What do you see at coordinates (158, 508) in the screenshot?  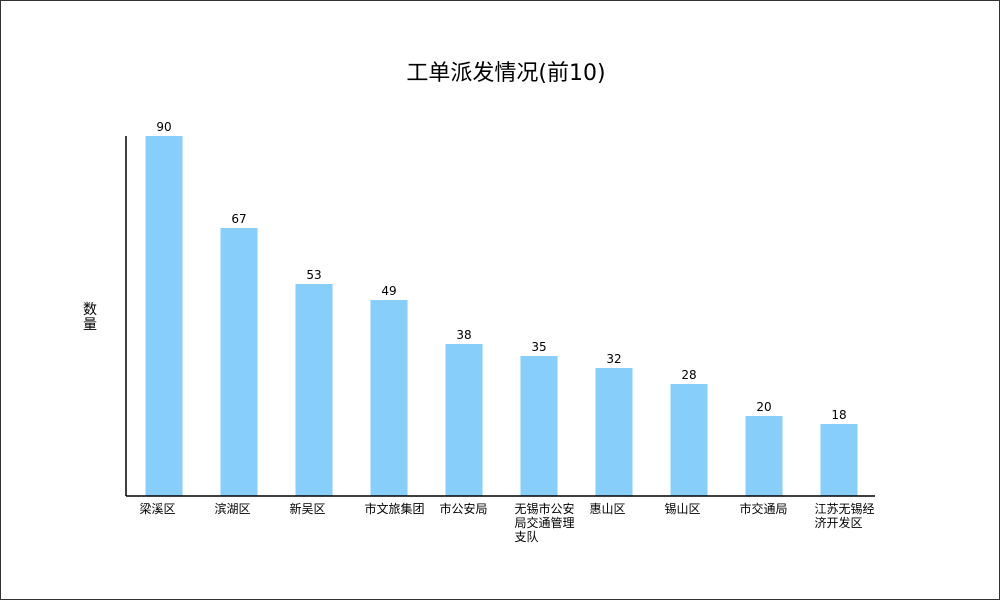 I see `category-label: 梁溪区` at bounding box center [158, 508].